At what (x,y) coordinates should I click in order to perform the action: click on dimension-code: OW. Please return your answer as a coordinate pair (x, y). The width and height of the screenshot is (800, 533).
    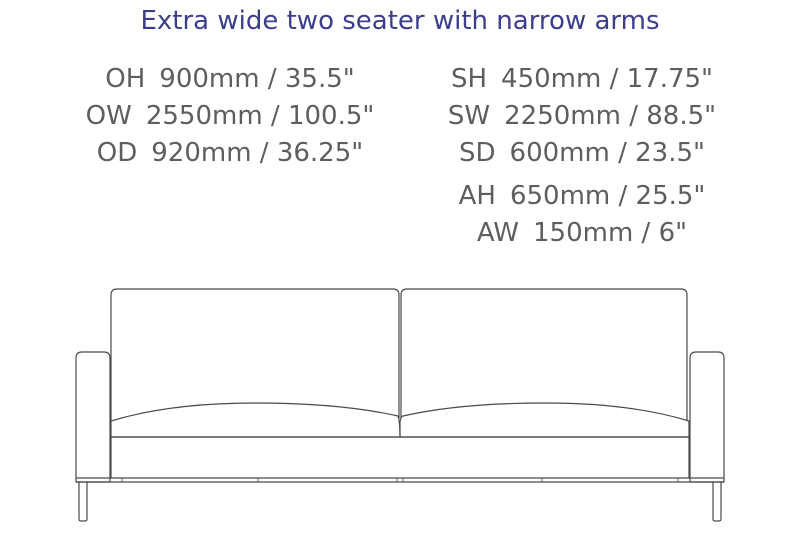
    Looking at the image, I should click on (108, 116).